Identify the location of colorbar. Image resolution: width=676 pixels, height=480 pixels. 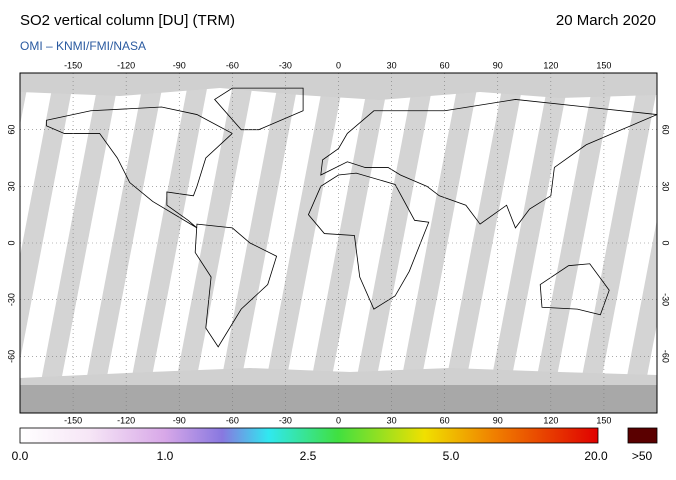
(309, 435).